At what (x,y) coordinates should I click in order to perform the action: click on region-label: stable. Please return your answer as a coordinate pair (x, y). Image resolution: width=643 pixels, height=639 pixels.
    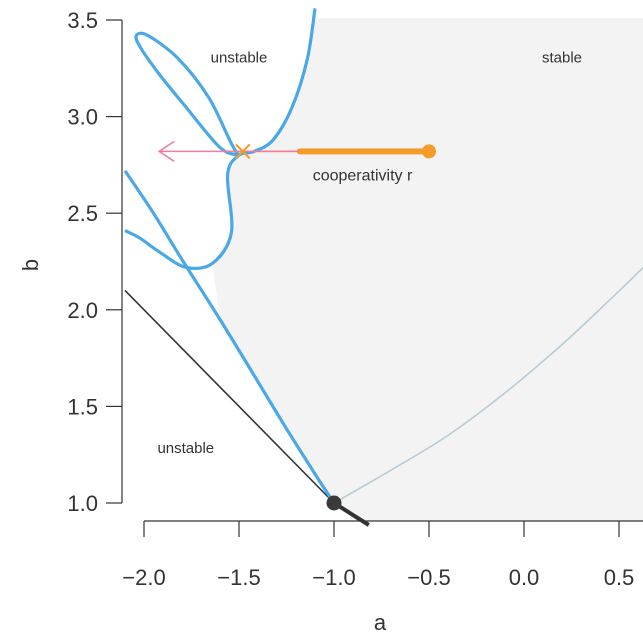
    Looking at the image, I should click on (562, 58).